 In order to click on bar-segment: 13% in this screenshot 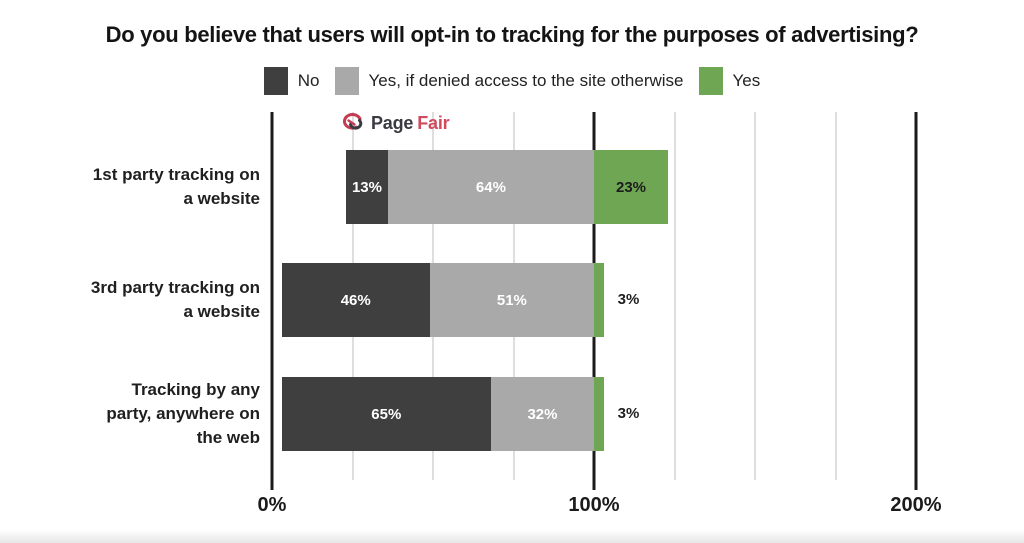, I will do `click(367, 187)`.